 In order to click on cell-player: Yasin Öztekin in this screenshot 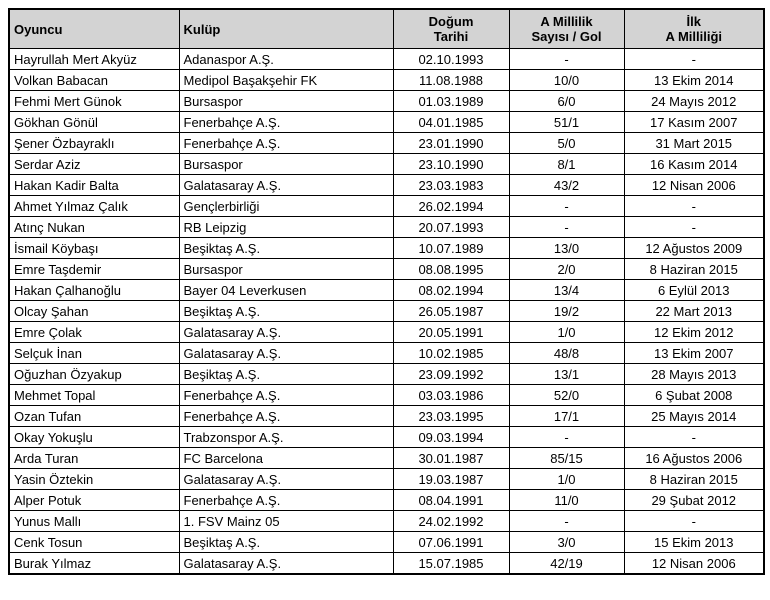, I will do `click(94, 479)`.